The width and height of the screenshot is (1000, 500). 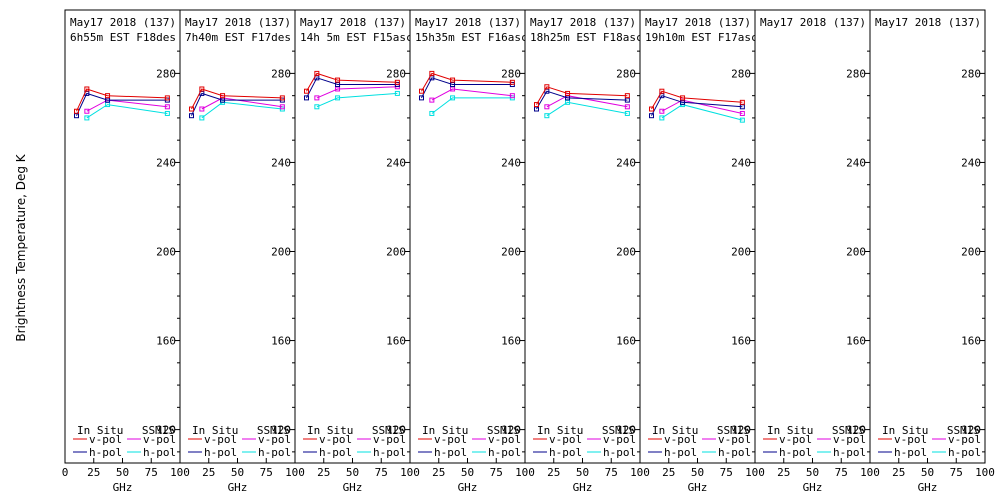 What do you see at coordinates (963, 430) in the screenshot?
I see `legend-ssmis-title: SSMIS` at bounding box center [963, 430].